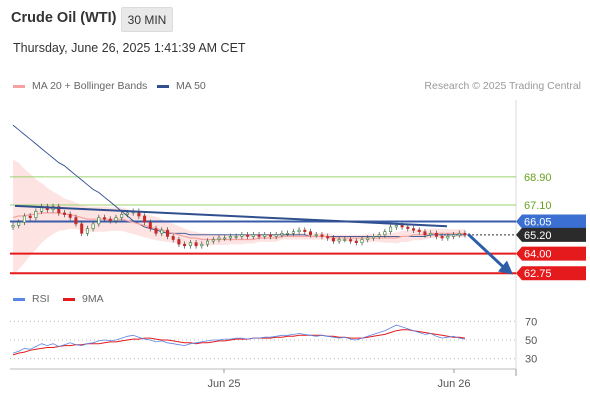  I want to click on instrument-title: Crude Oil (WTI), so click(64, 18).